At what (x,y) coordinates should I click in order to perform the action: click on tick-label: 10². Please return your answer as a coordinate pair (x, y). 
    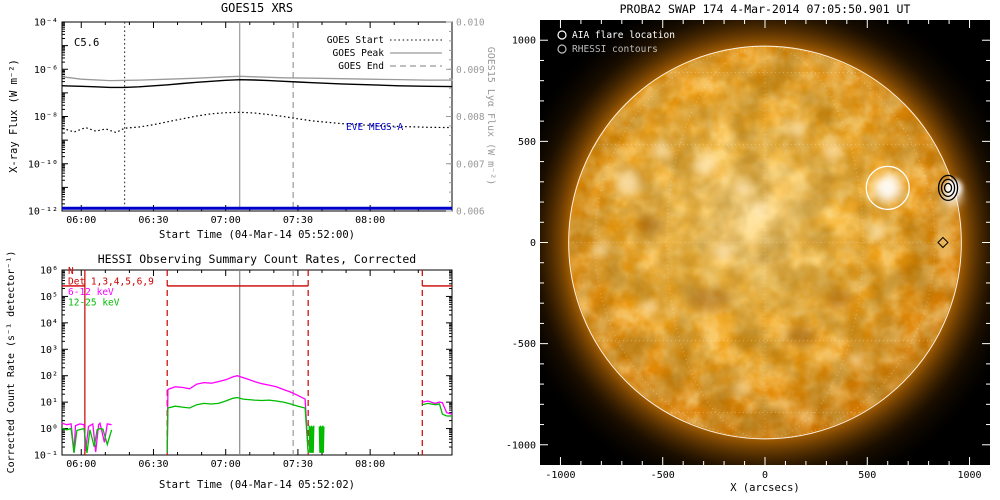
    Looking at the image, I should click on (49, 376).